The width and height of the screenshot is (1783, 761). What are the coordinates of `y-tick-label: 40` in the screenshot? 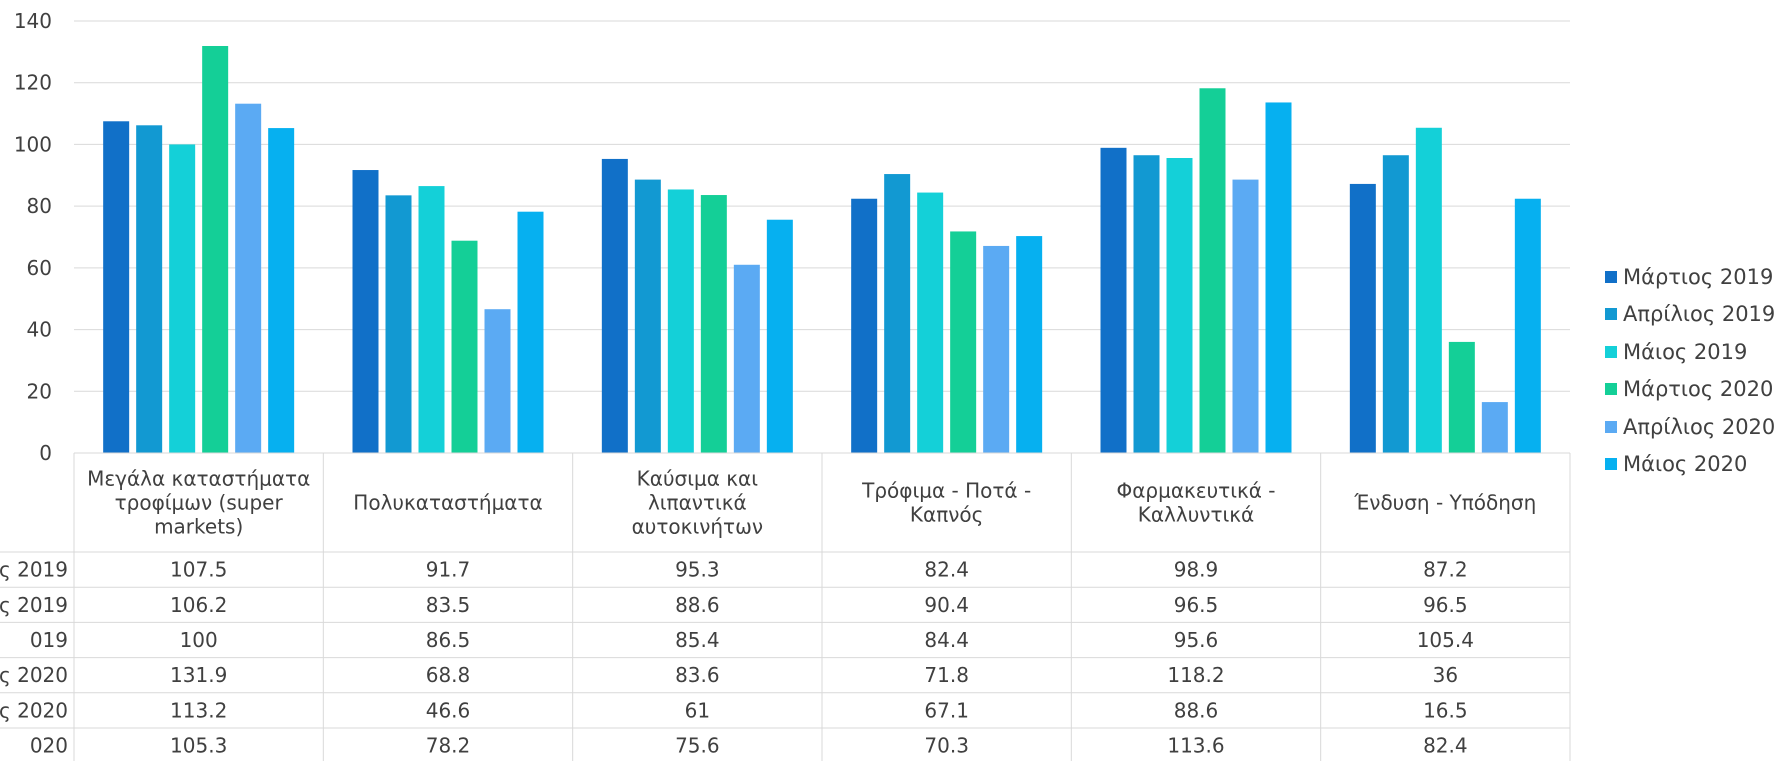 It's located at (39, 330).